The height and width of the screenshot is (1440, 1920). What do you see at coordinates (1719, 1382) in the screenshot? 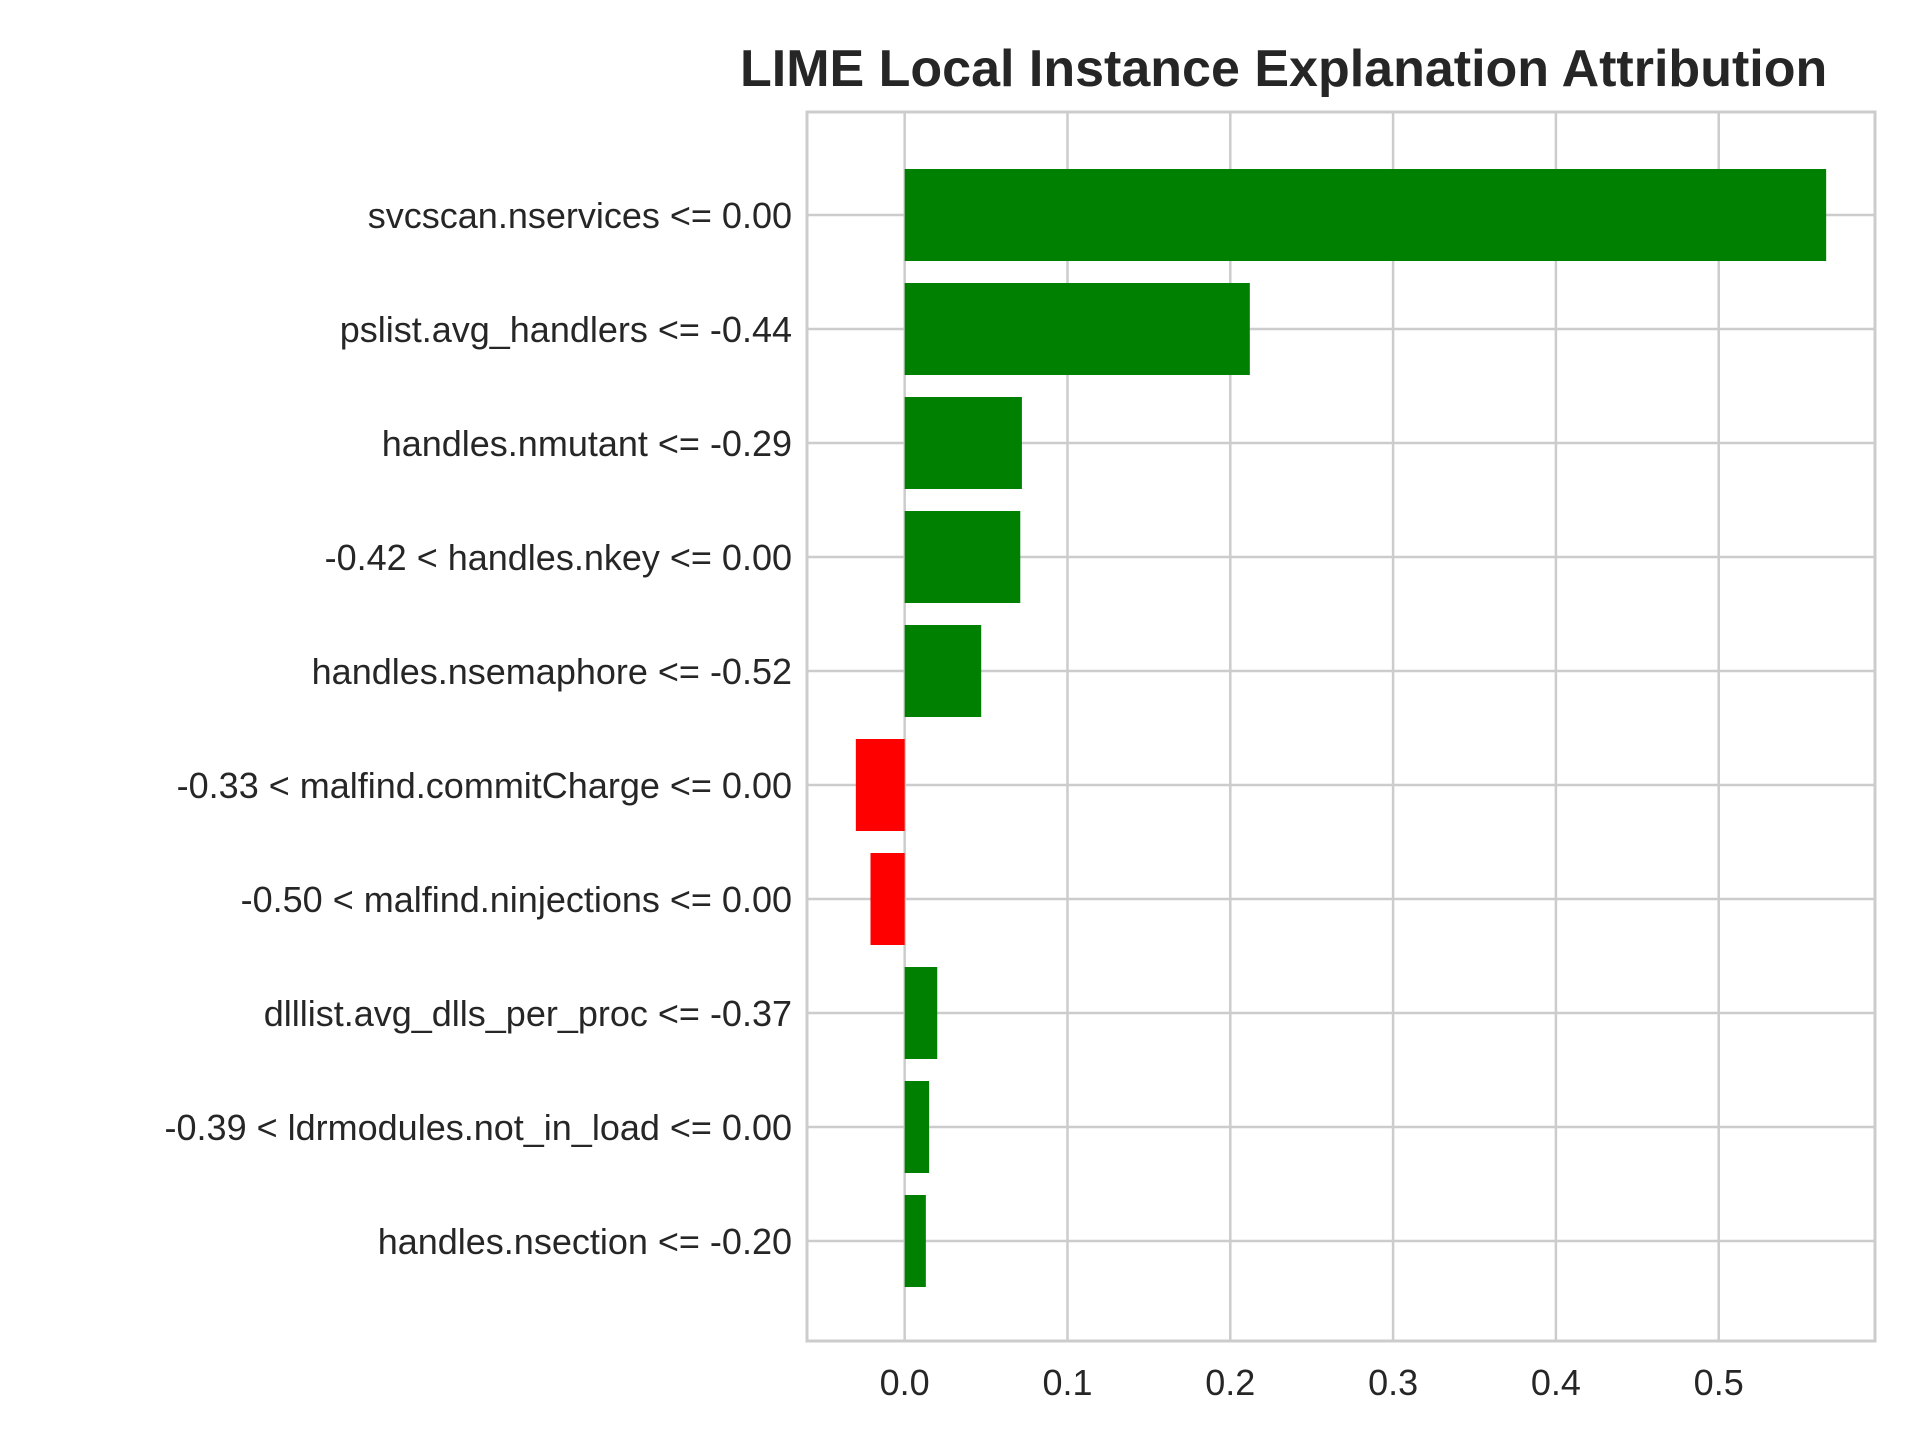
I see `x-tick-label: 0.5` at bounding box center [1719, 1382].